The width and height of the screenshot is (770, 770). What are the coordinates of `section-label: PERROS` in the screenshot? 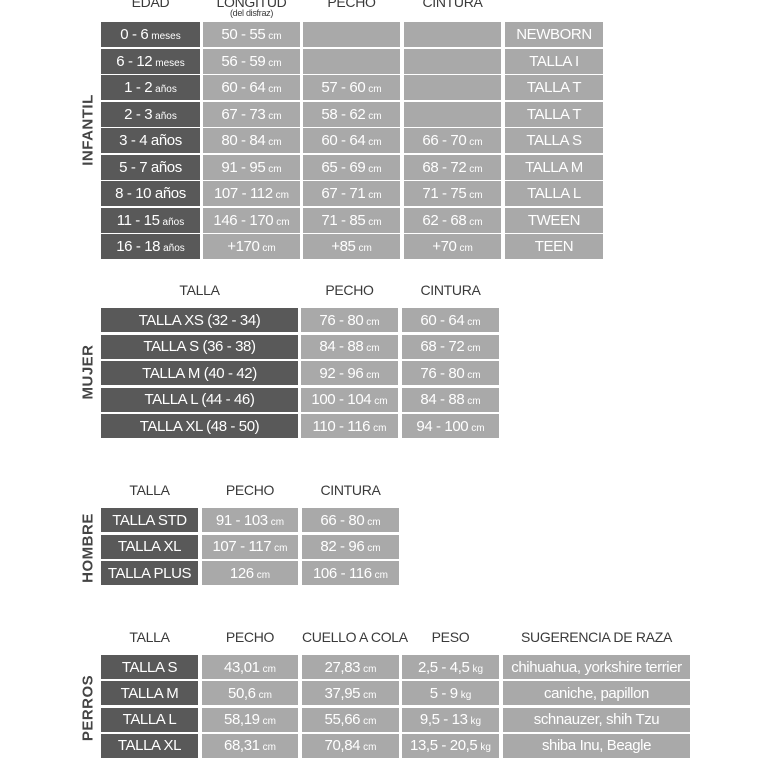 It's located at (88, 708).